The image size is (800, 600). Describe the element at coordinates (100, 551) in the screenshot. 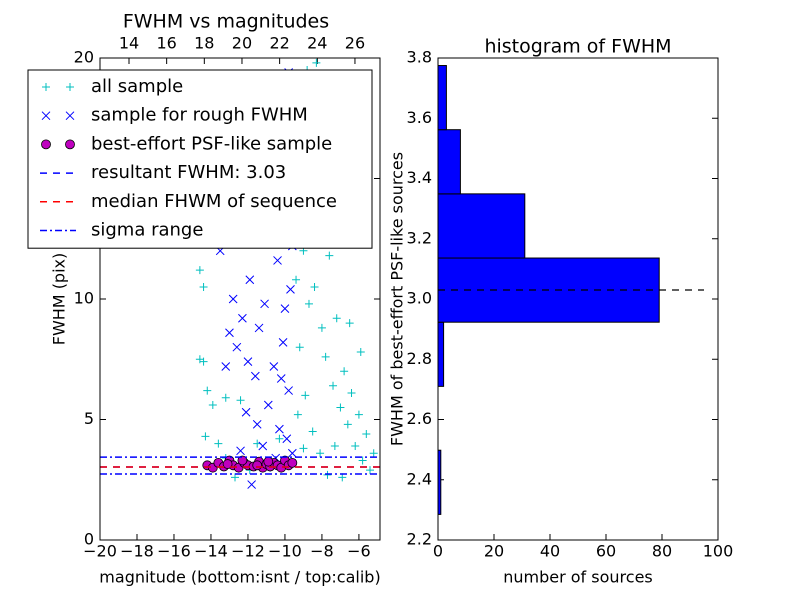

I see `x-tick-label: −20` at that location.